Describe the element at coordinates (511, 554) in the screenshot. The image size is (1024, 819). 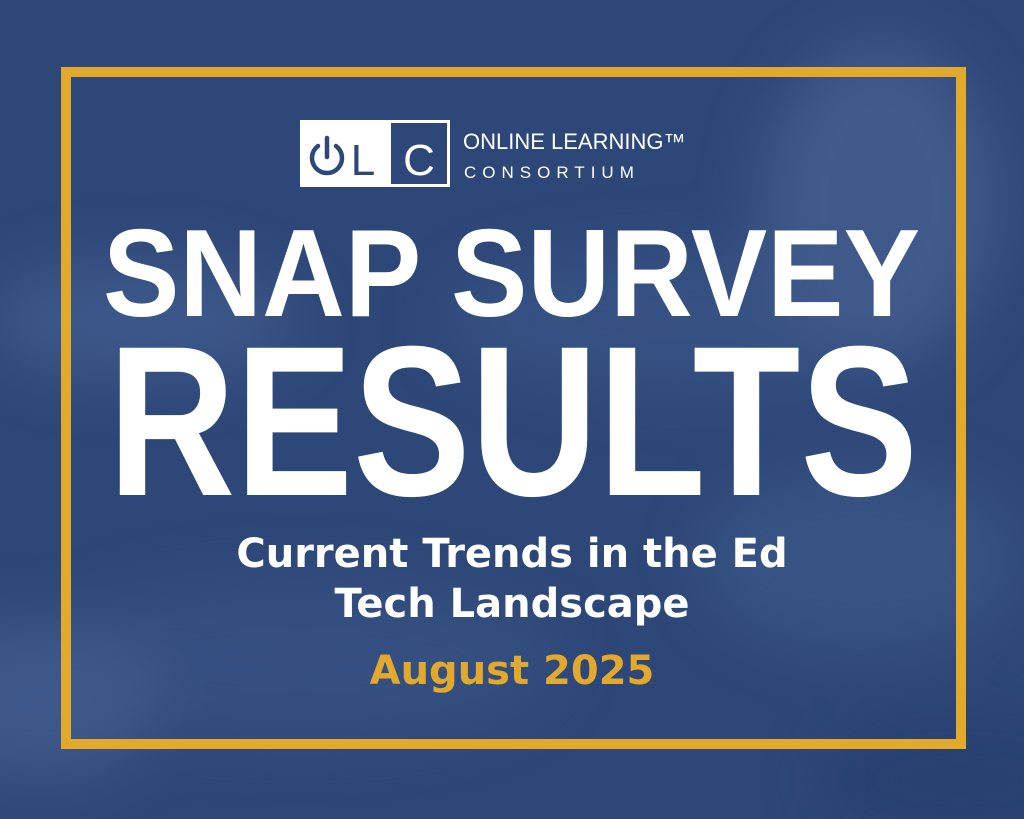
I see `subtitle-line: Current Trends in the Ed` at that location.